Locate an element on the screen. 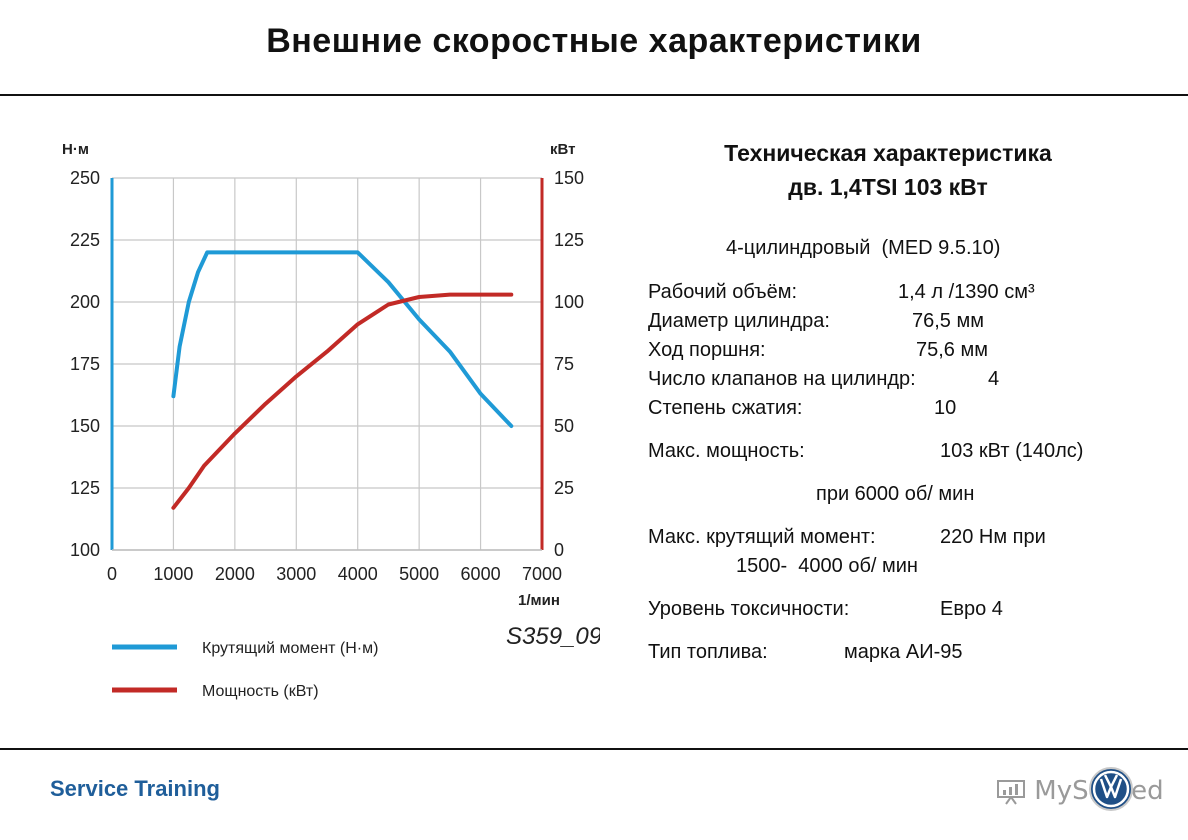  footer-divider is located at coordinates (594, 749).